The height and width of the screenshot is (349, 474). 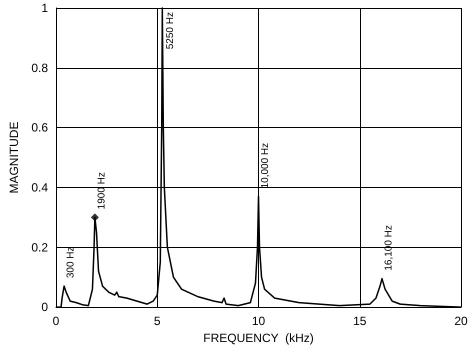 I want to click on x-tick-label: 20, so click(x=461, y=321).